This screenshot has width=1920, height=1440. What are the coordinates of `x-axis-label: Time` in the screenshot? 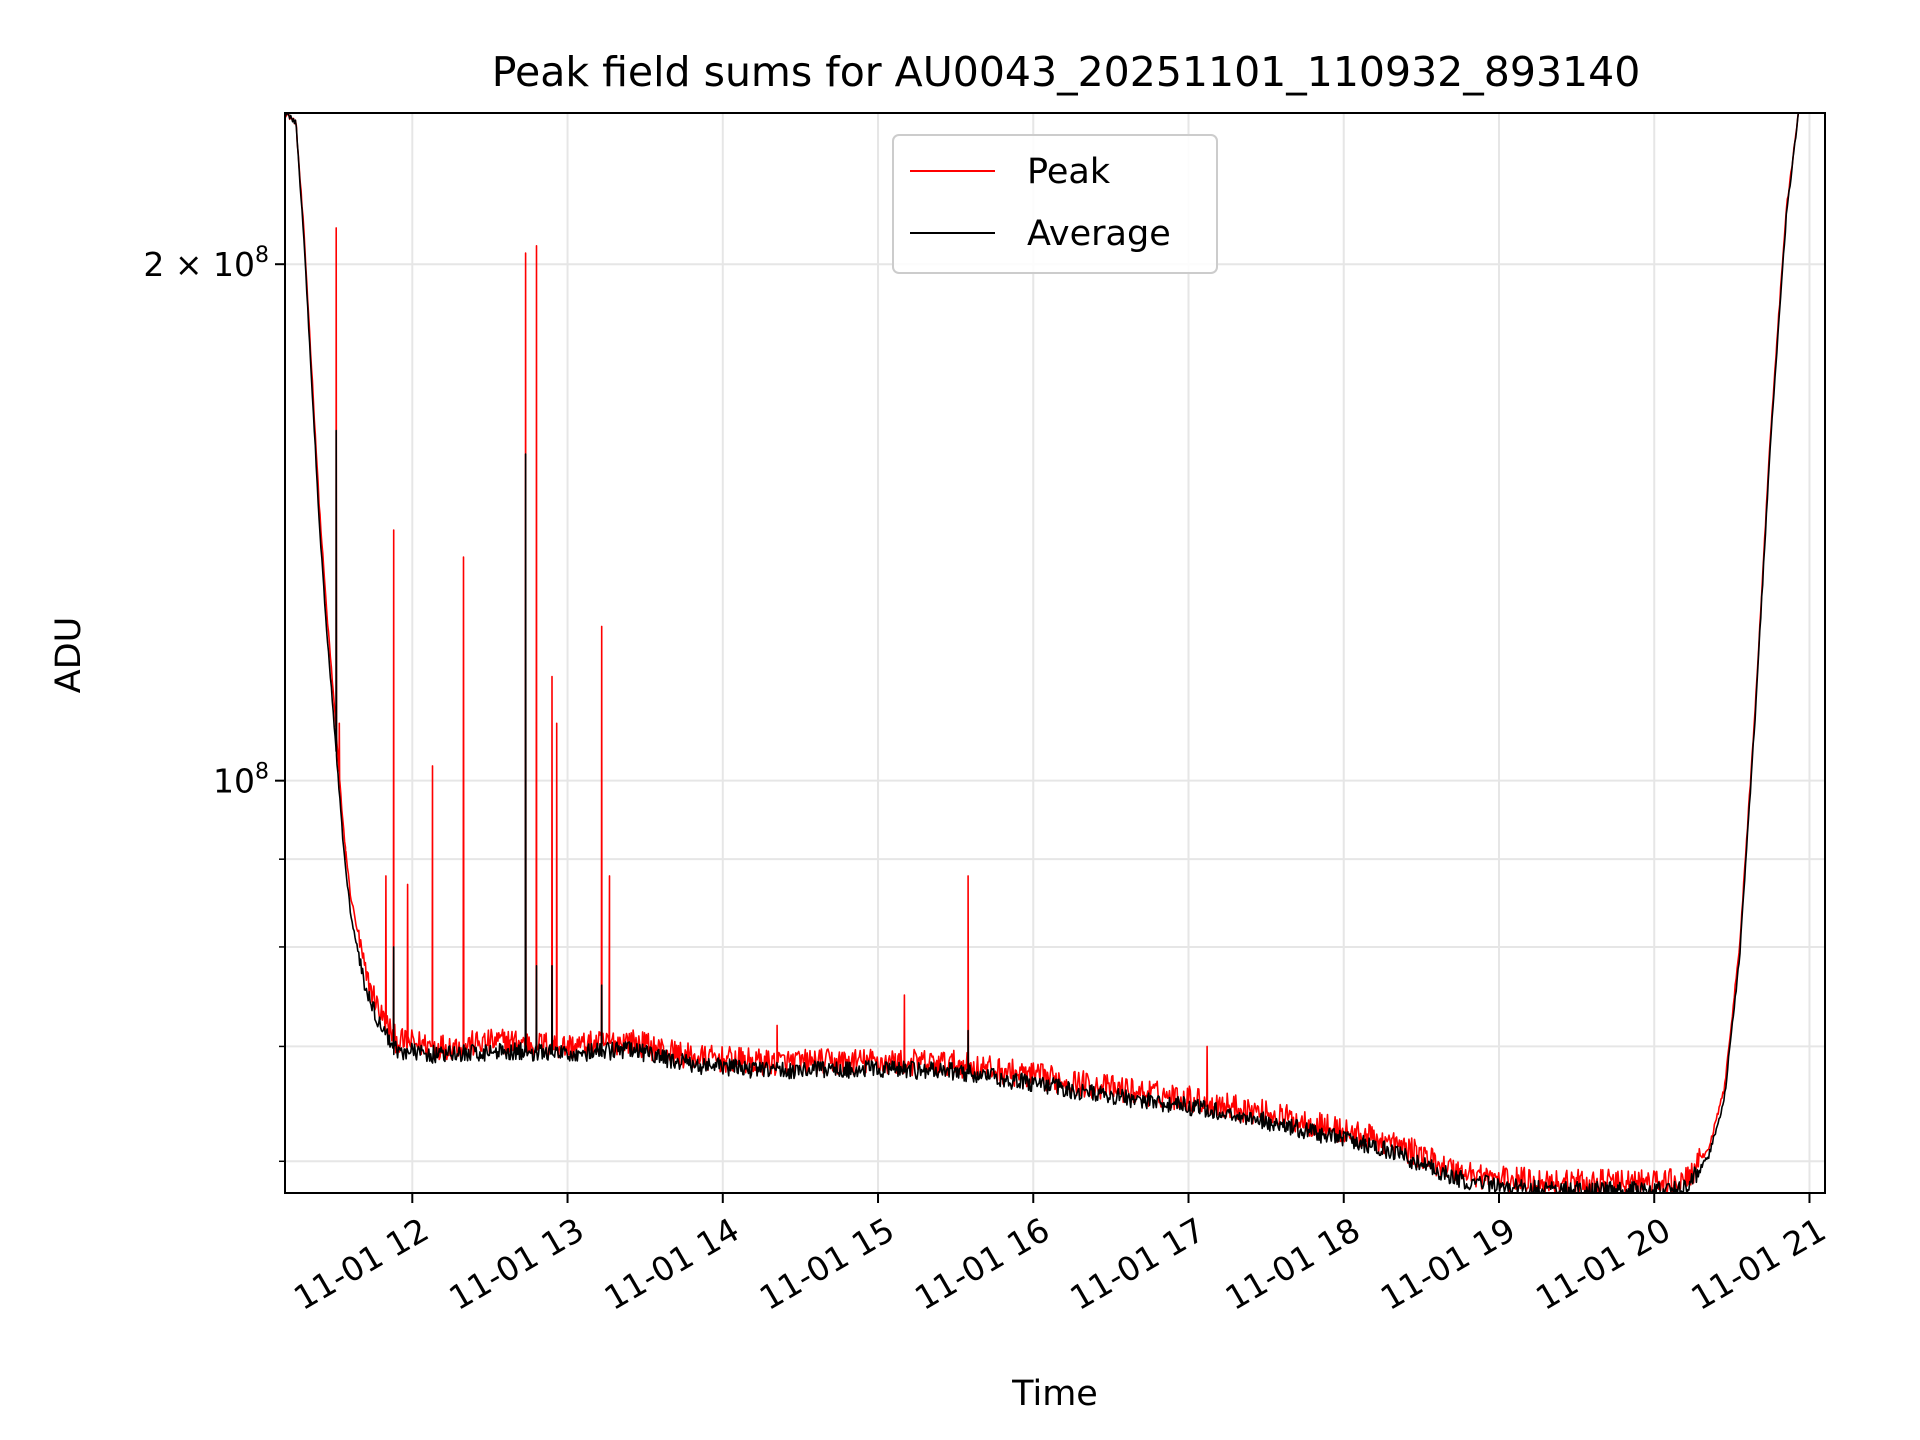 It's located at (1054, 1394).